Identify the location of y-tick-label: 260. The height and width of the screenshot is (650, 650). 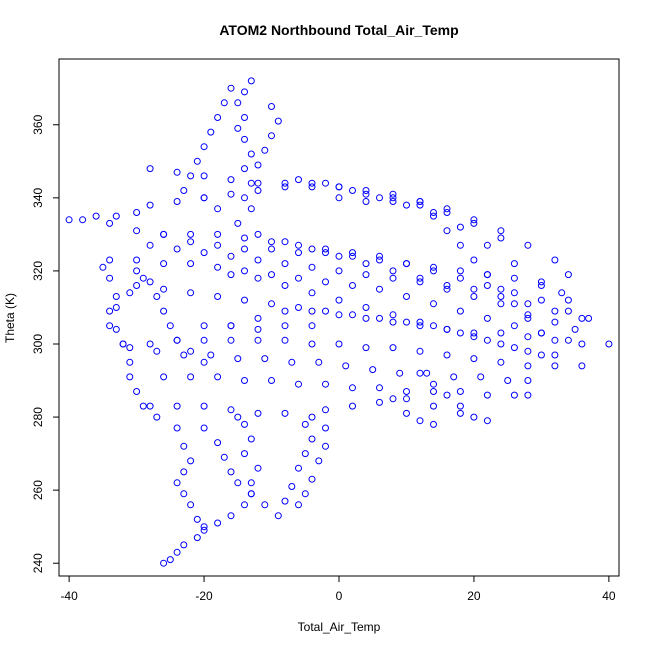
(38, 490).